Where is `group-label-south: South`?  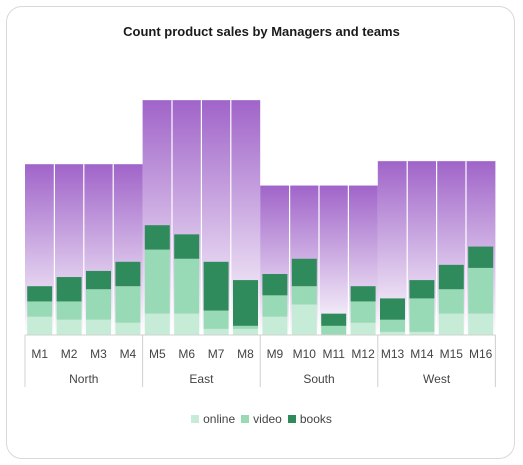 group-label-south: South is located at coordinates (318, 379).